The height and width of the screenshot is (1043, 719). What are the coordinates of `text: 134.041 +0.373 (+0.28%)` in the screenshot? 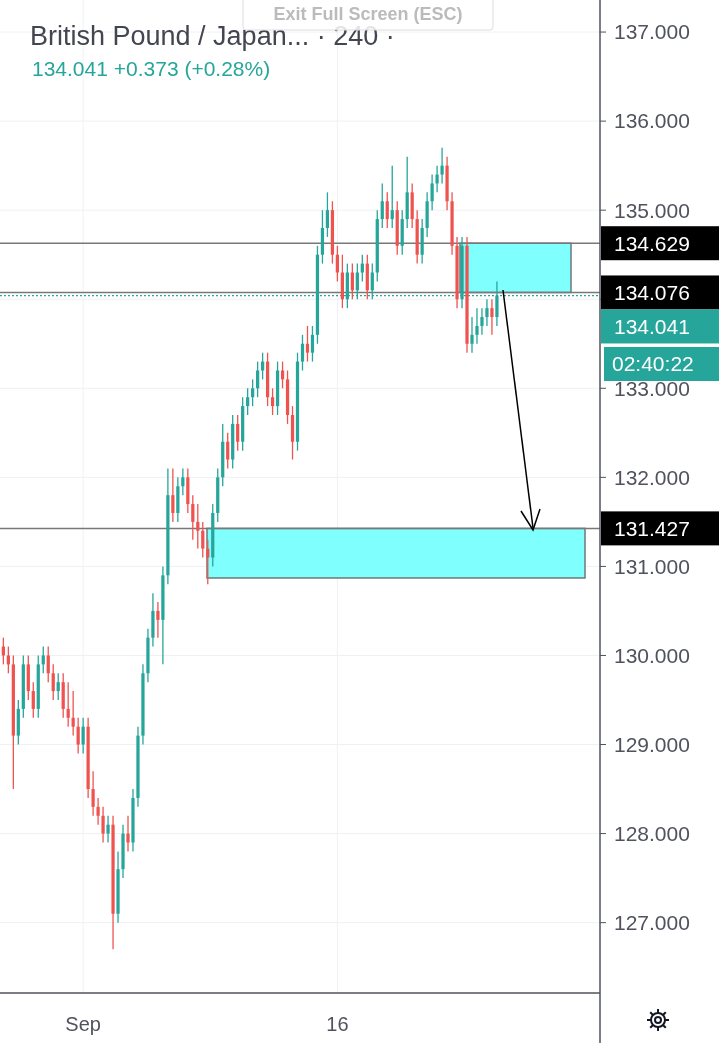 It's located at (151, 68).